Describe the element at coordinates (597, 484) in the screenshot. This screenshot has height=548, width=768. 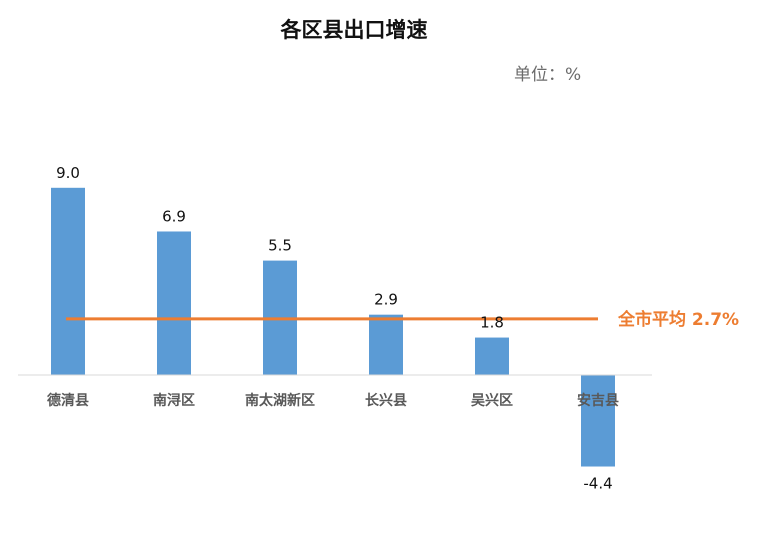
I see `value-label-5: -4.4` at that location.